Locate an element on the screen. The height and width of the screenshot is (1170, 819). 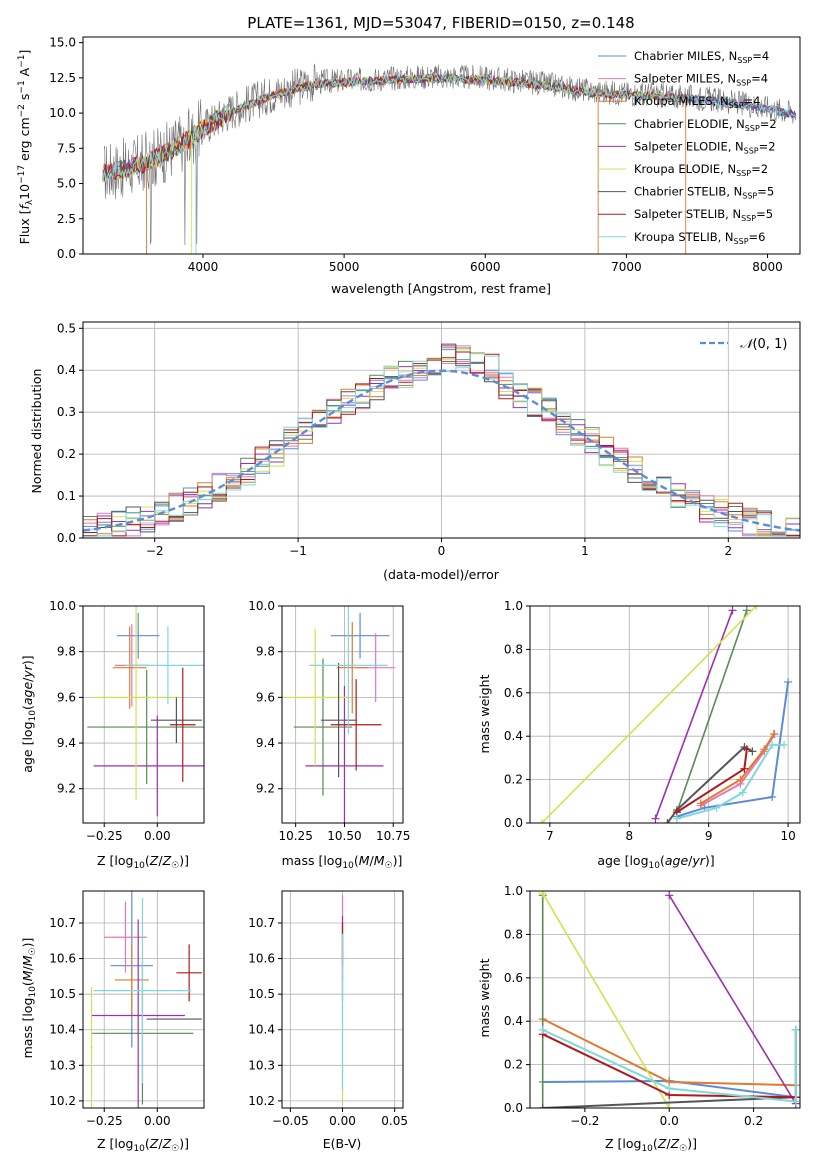
weight-age-y-label: mass weight is located at coordinates (484, 713).